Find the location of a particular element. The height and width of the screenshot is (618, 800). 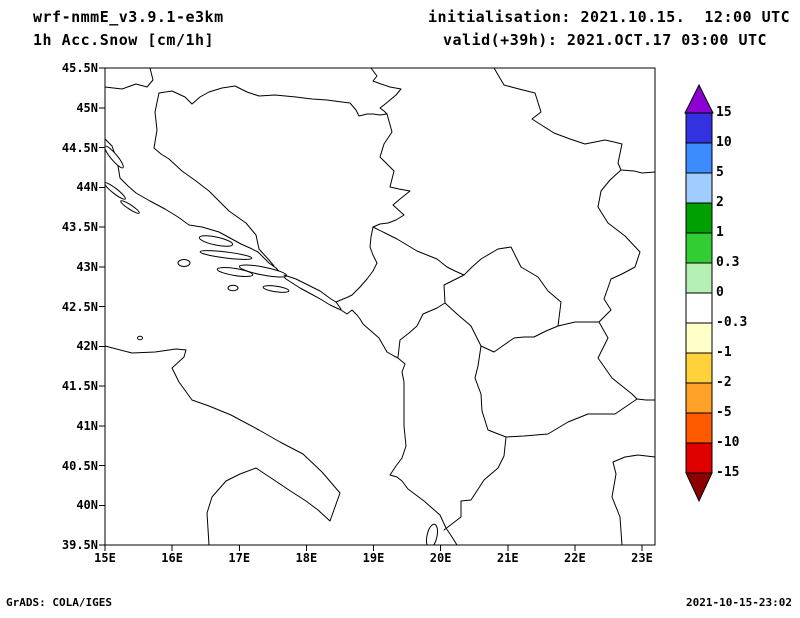

colorbar-graphic is located at coordinates (699, 293).